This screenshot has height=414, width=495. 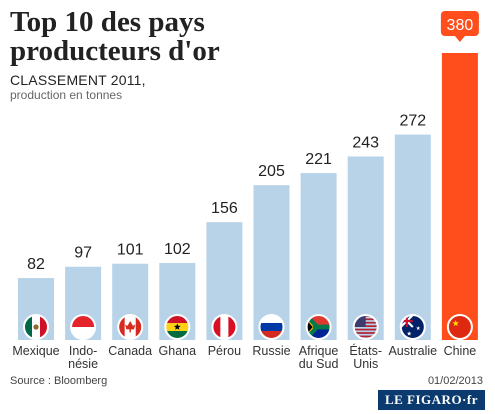 I want to click on usa-flag-icon, so click(x=365, y=327).